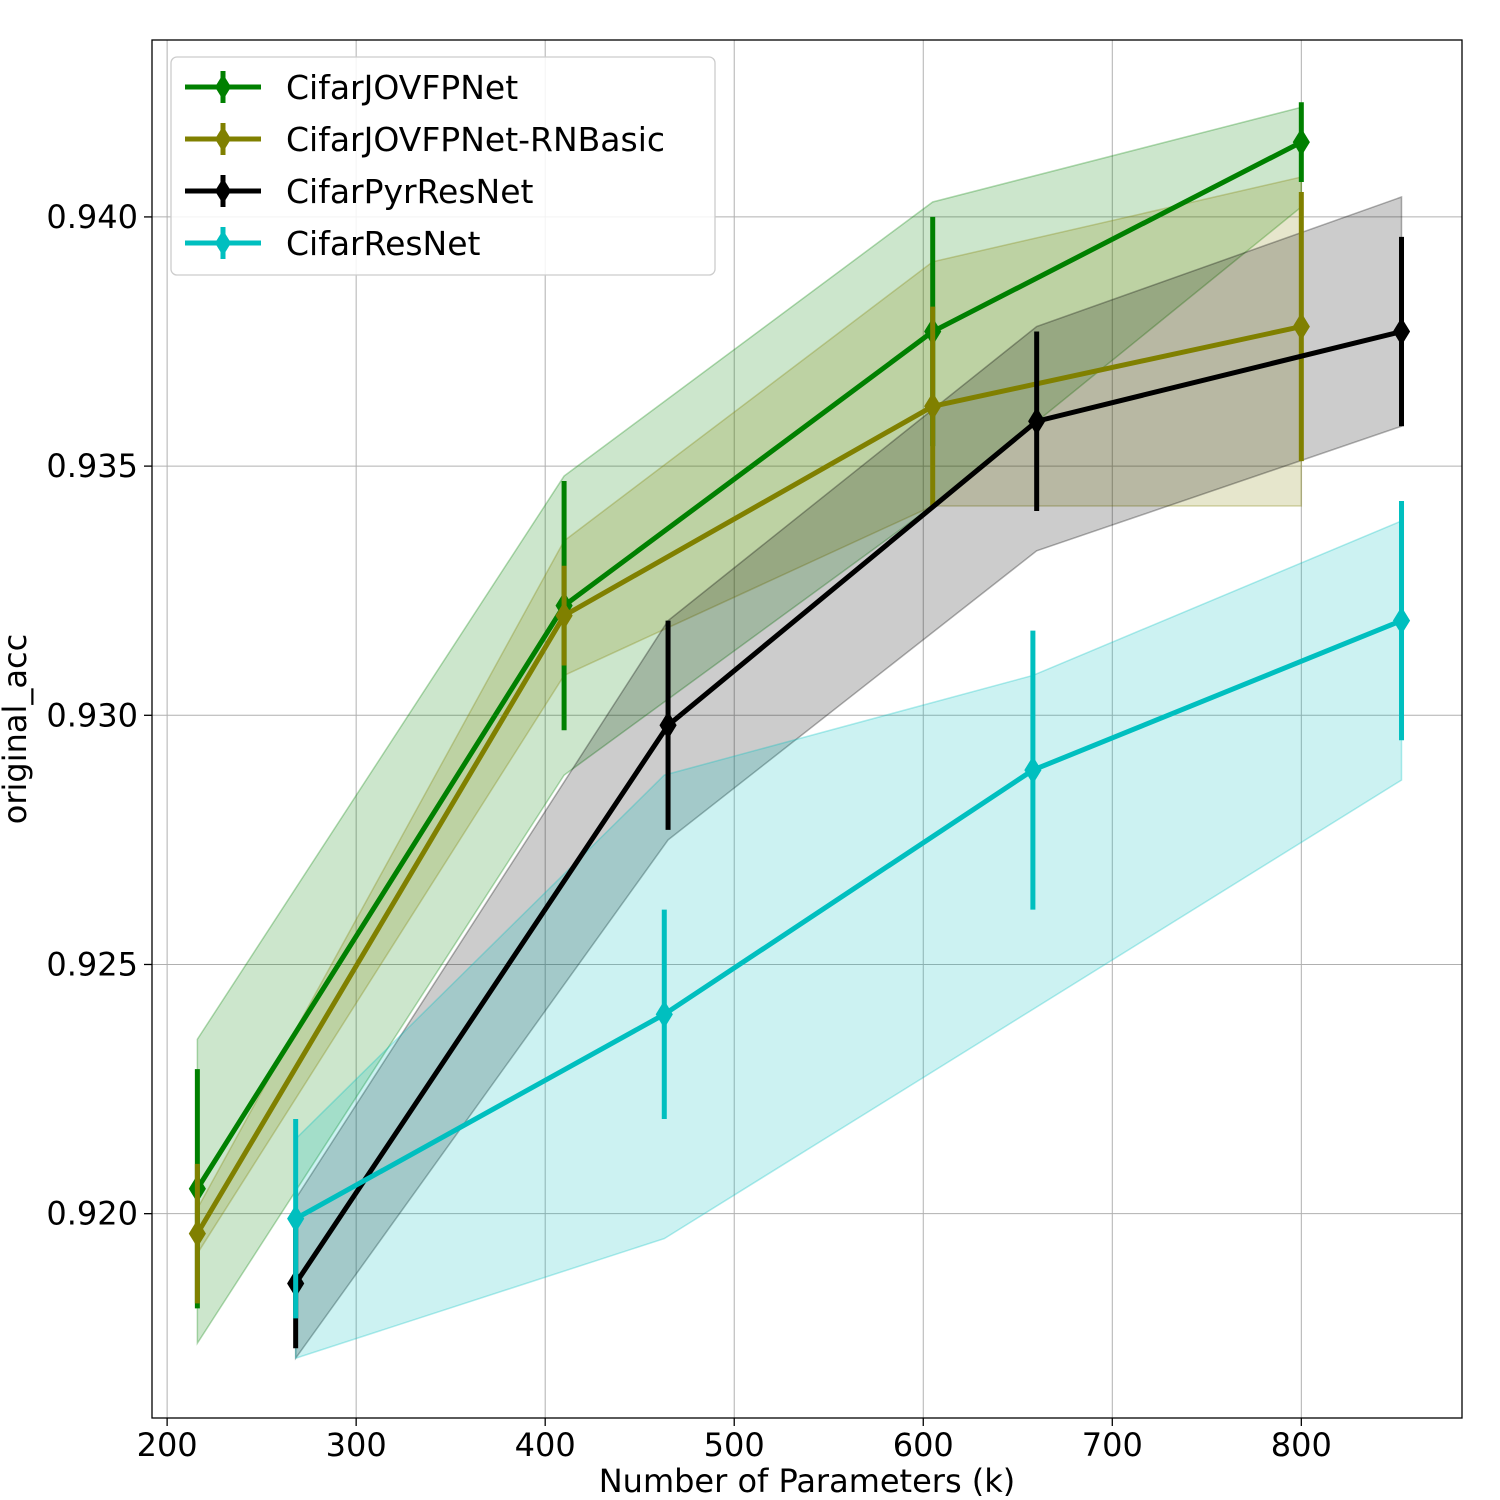 The height and width of the screenshot is (1500, 1500). What do you see at coordinates (383, 243) in the screenshot?
I see `legend-label: CifarResNet` at bounding box center [383, 243].